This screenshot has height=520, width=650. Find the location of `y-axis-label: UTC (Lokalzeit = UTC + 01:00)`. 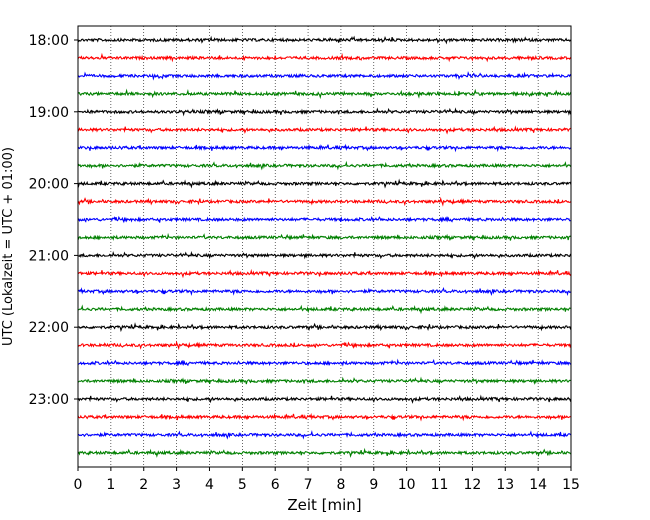

y-axis-label: UTC (Lokalzeit = UTC + 01:00) is located at coordinates (8, 246).